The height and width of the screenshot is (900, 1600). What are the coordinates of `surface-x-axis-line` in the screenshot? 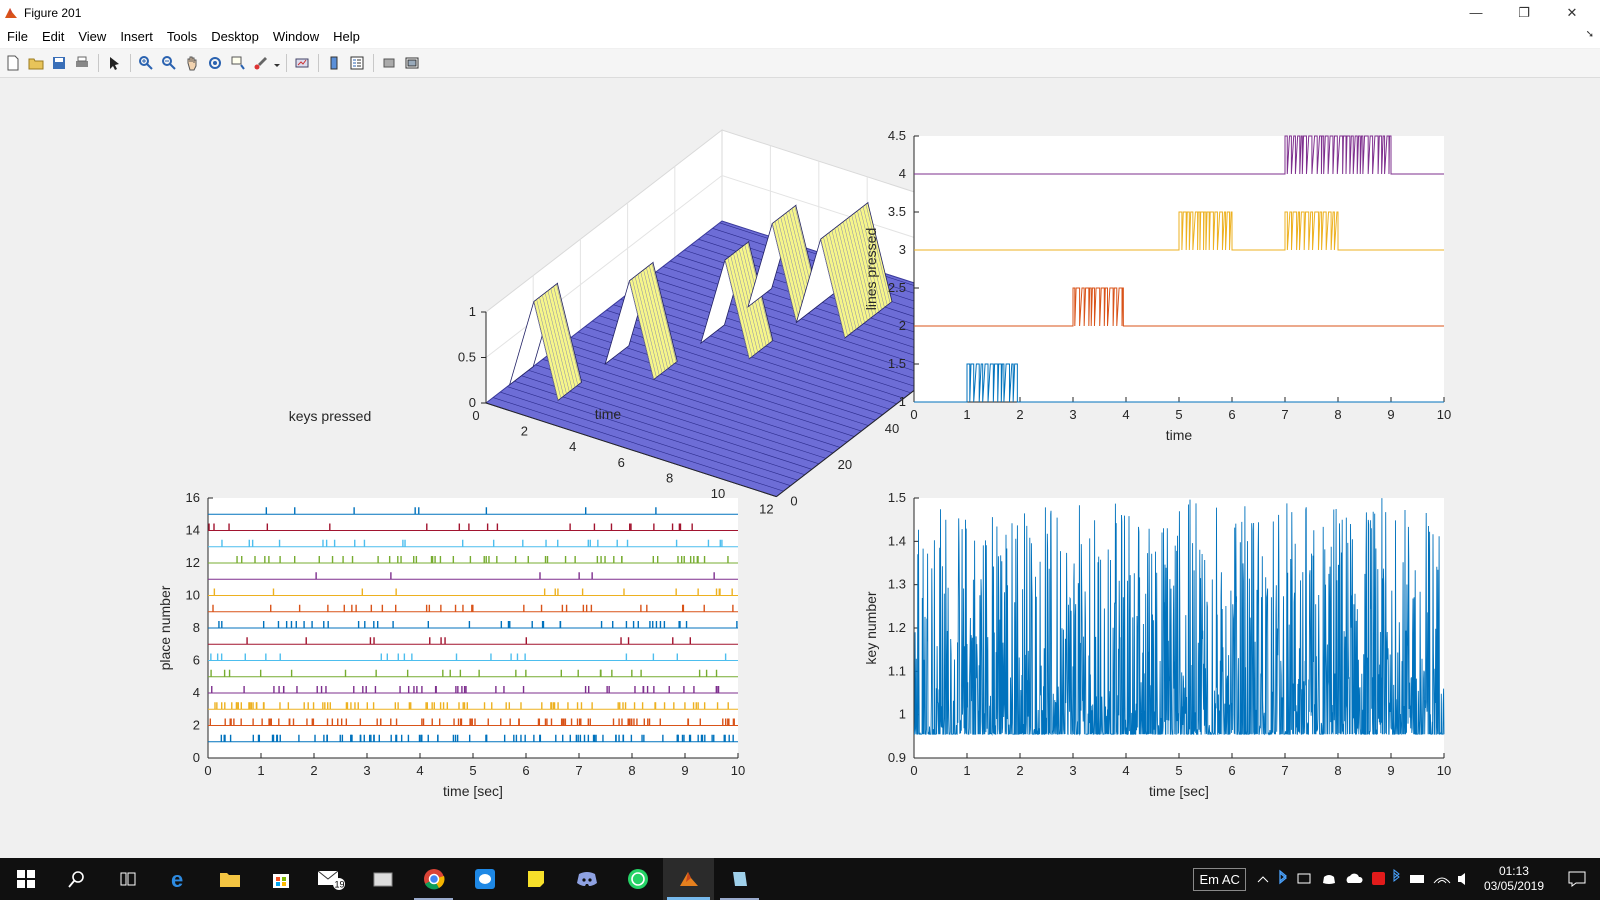 It's located at (631, 450).